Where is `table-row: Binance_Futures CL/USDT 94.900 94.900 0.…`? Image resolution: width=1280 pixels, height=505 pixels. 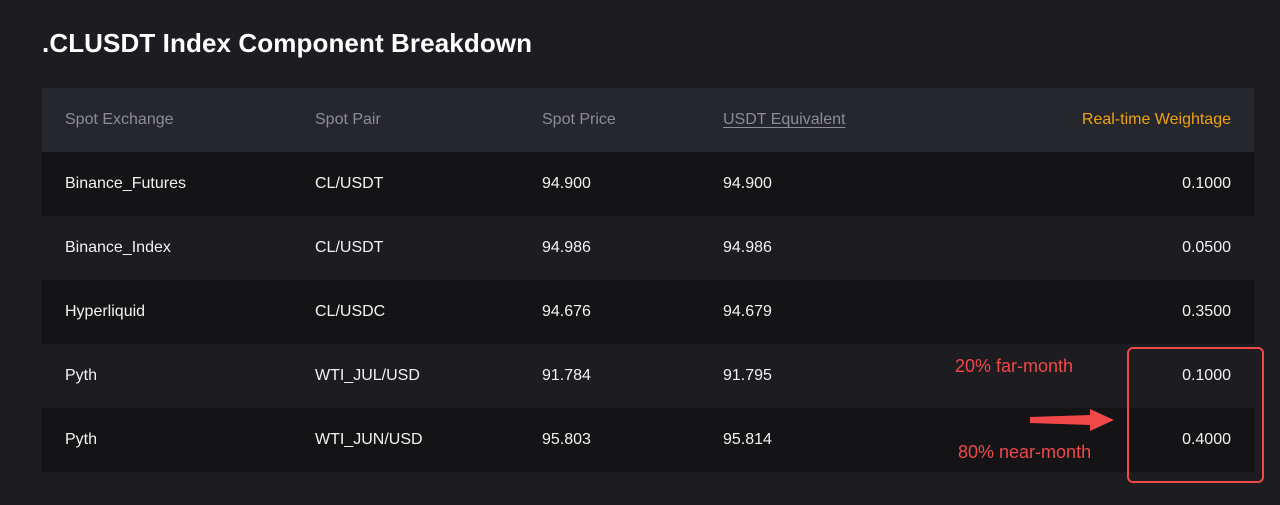 table-row: Binance_Futures CL/USDT 94.900 94.900 0.… is located at coordinates (648, 184).